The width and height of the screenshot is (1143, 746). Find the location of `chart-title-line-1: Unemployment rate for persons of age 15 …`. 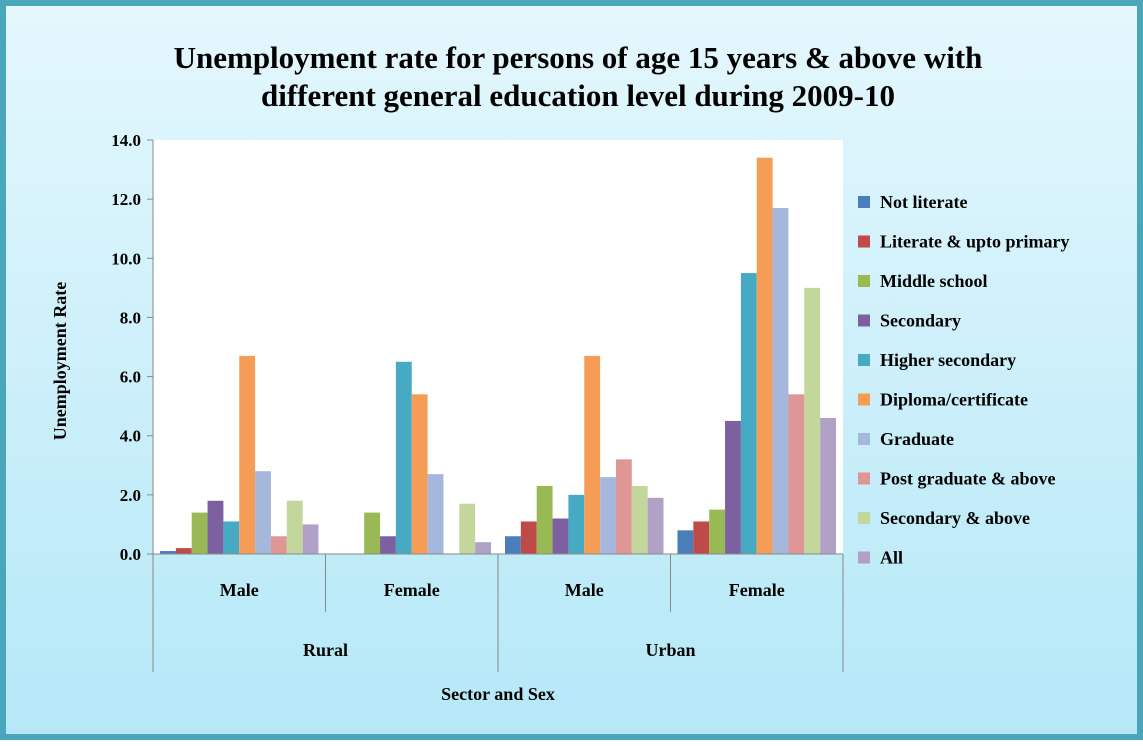

chart-title-line-1: Unemployment rate for persons of age 15 … is located at coordinates (578, 57).